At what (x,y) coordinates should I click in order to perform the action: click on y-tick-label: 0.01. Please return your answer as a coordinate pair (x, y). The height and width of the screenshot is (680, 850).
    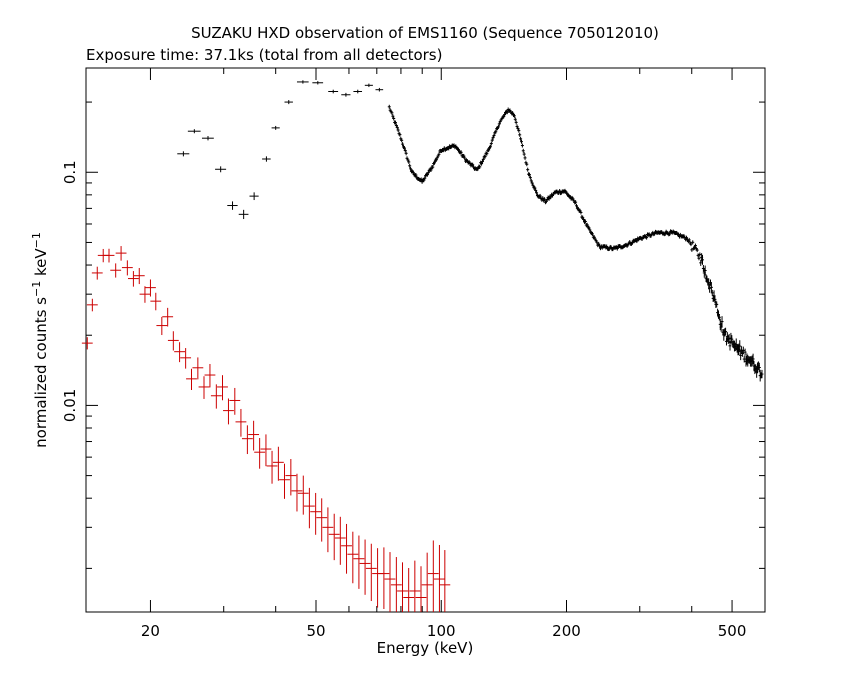
    Looking at the image, I should click on (70, 405).